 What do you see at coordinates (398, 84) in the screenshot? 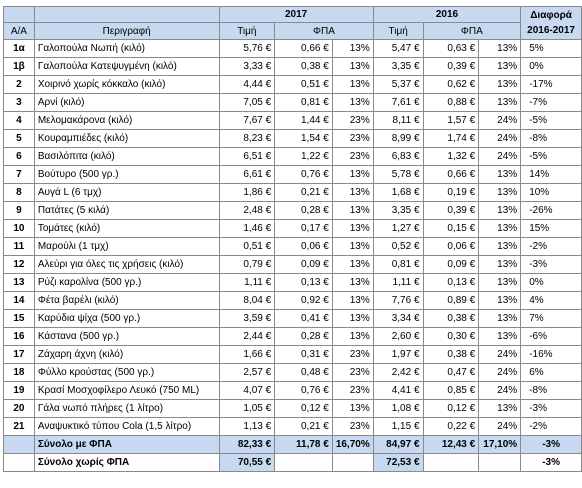
I see `row-price-2016: 5,37 €` at bounding box center [398, 84].